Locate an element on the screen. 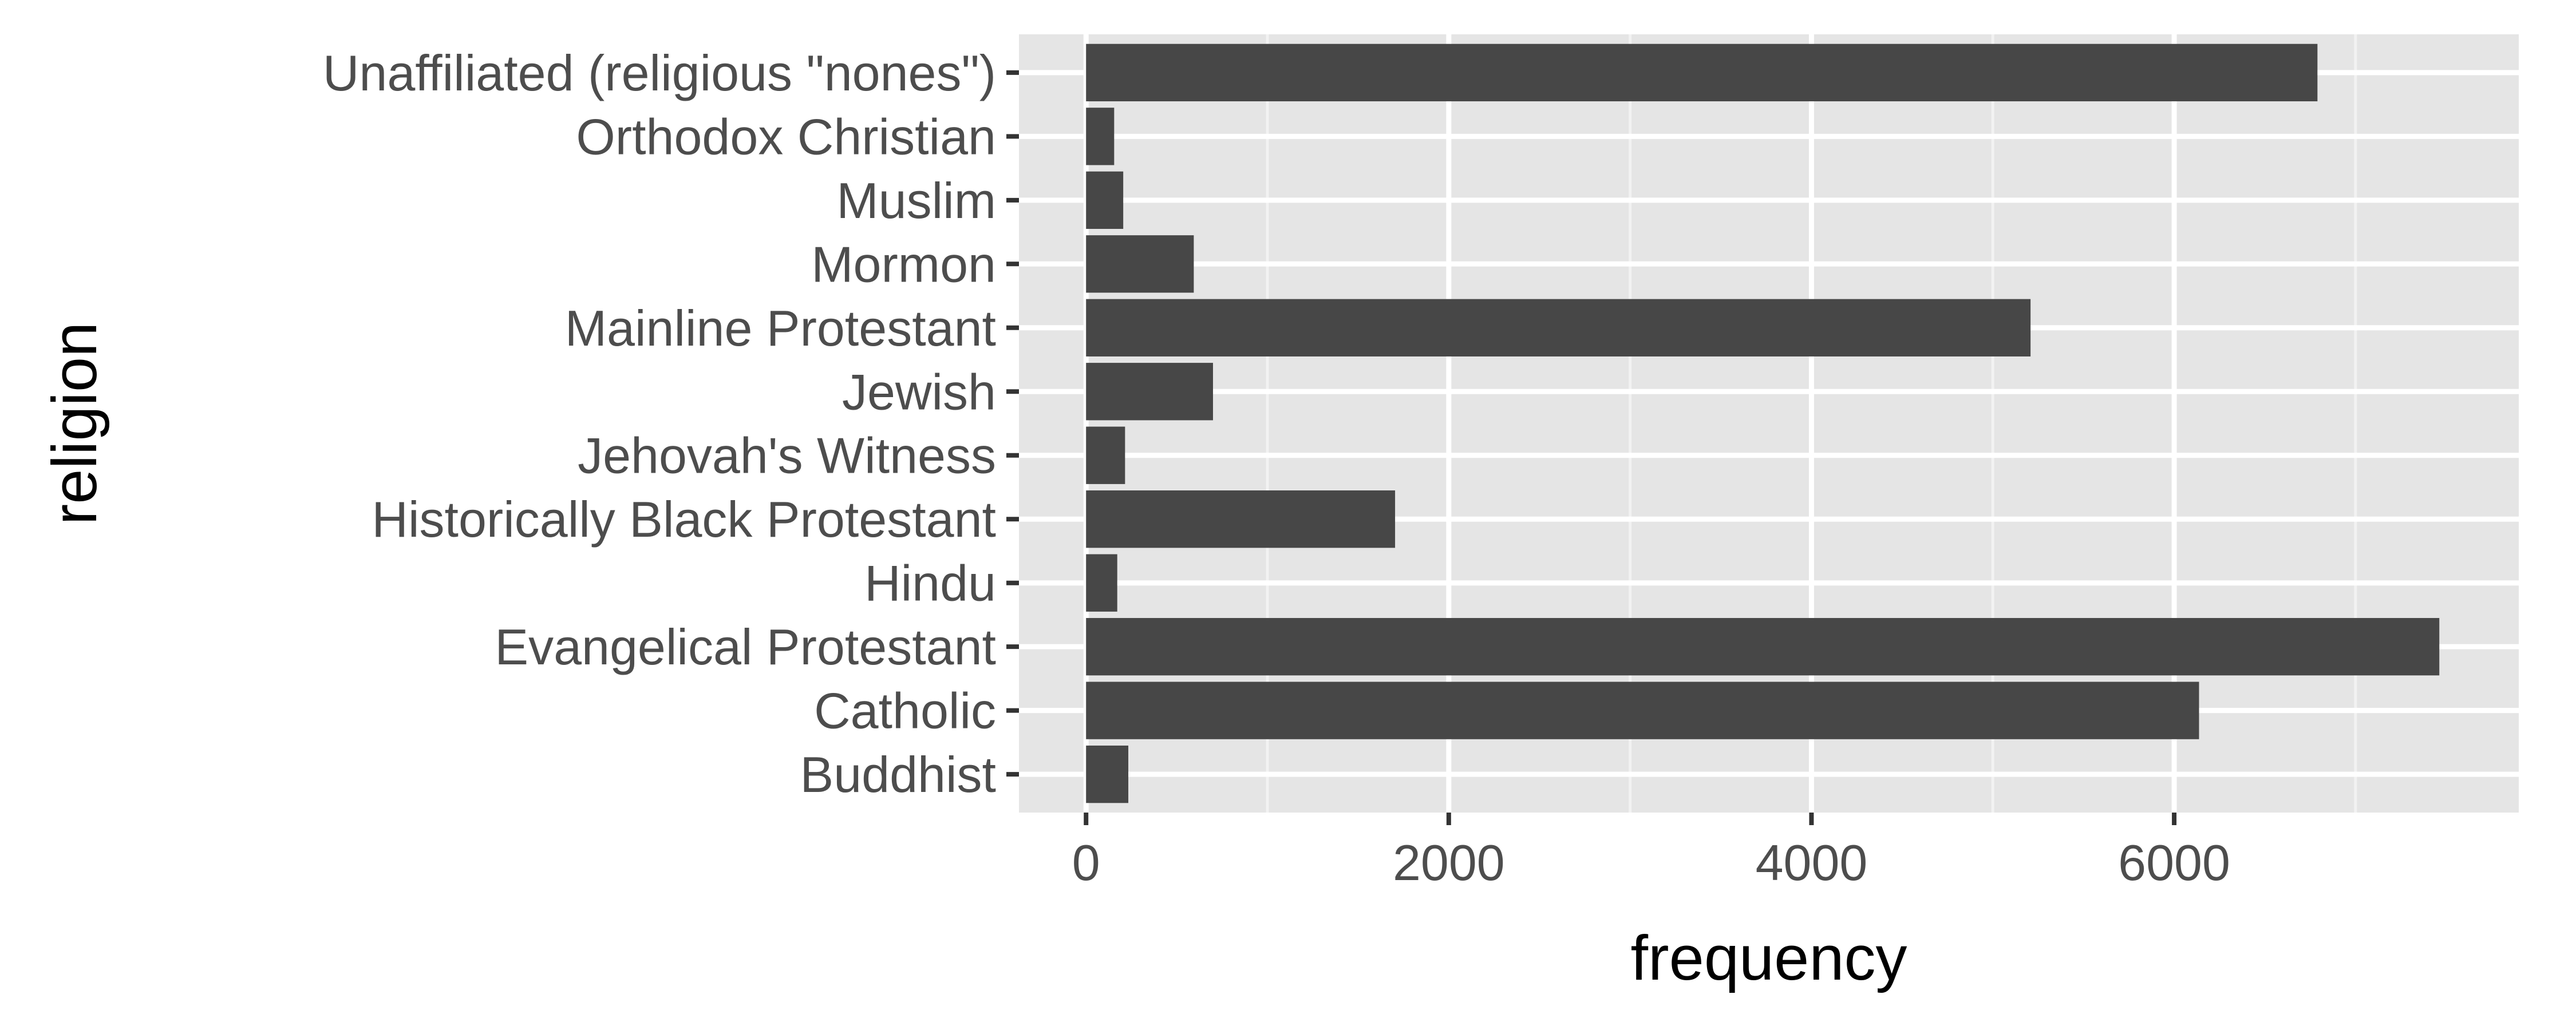 The width and height of the screenshot is (2576, 1030). y-tick-label: Buddhist is located at coordinates (898, 774).